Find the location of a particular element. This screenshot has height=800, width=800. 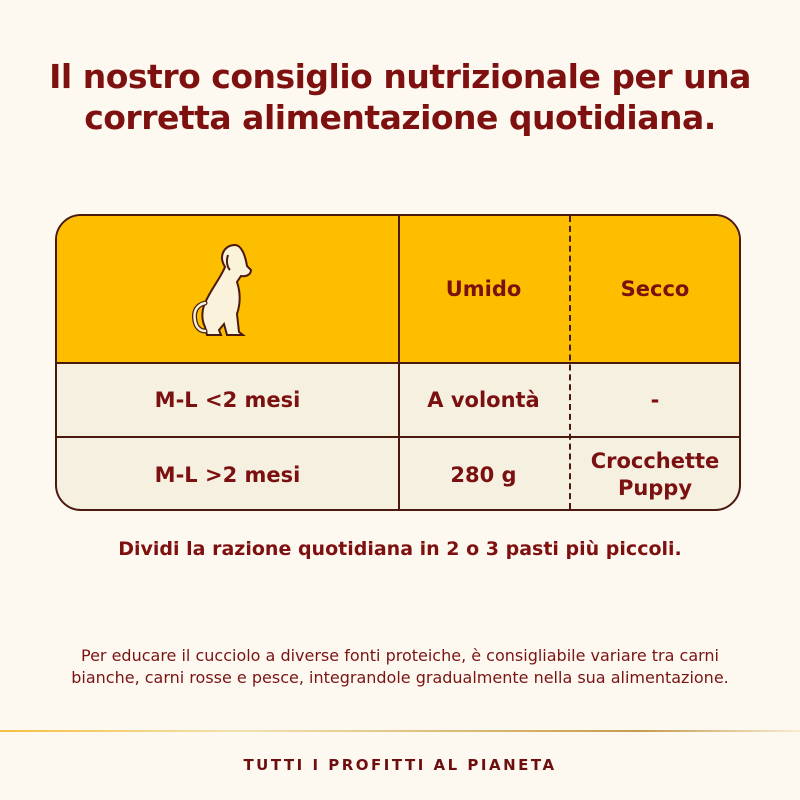

footer-slogan: TUTTI I PROFITTI AL PIANETA is located at coordinates (400, 765).